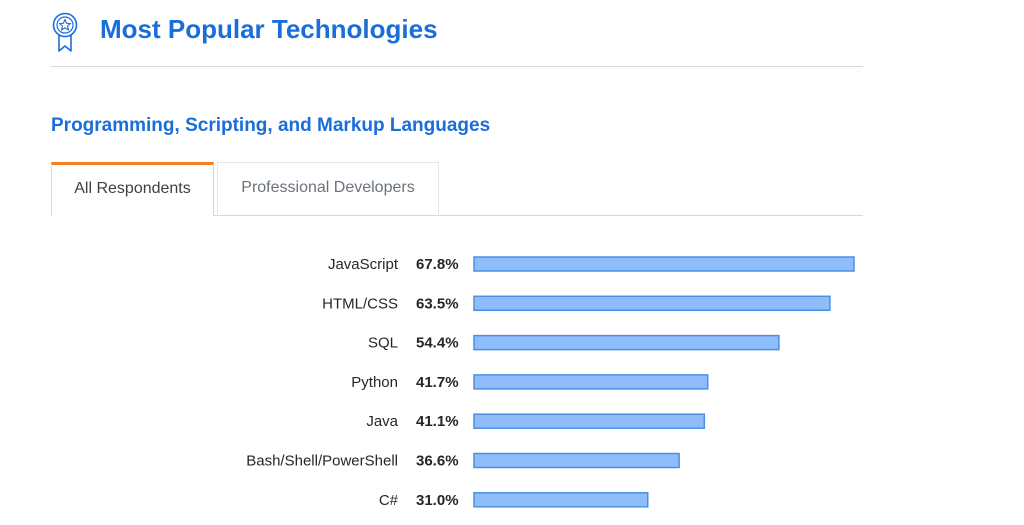 This screenshot has width=1024, height=525. What do you see at coordinates (437, 264) in the screenshot?
I see `value-label: 67.8%` at bounding box center [437, 264].